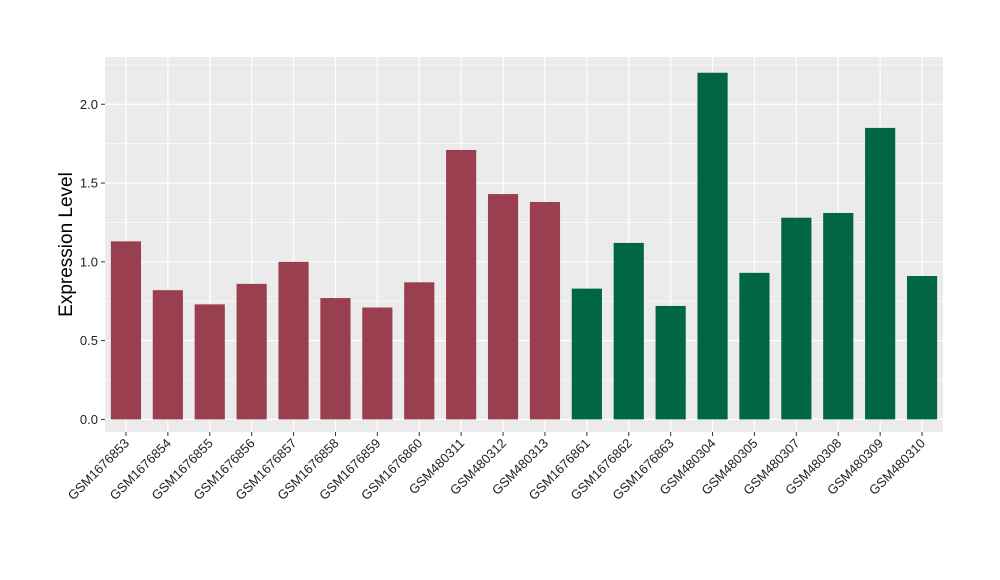 This screenshot has height=580, width=1000. Describe the element at coordinates (670, 362) in the screenshot. I see `bar-gsm1676863` at that location.